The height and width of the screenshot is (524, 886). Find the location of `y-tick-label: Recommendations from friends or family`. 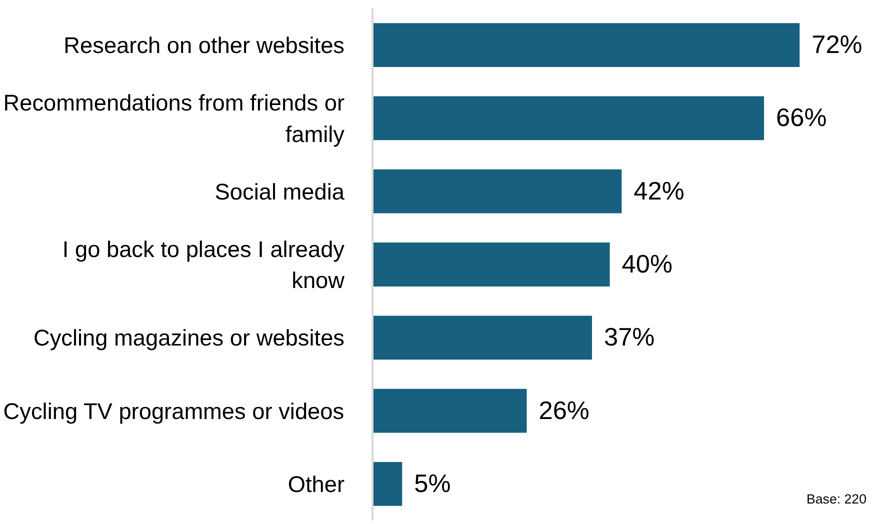

y-tick-label: Recommendations from friends or family is located at coordinates (174, 118).